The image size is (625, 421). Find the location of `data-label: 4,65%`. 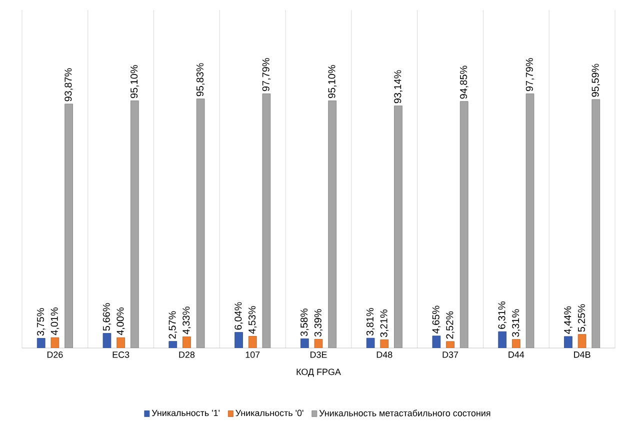

data-label: 4,65% is located at coordinates (436, 320).